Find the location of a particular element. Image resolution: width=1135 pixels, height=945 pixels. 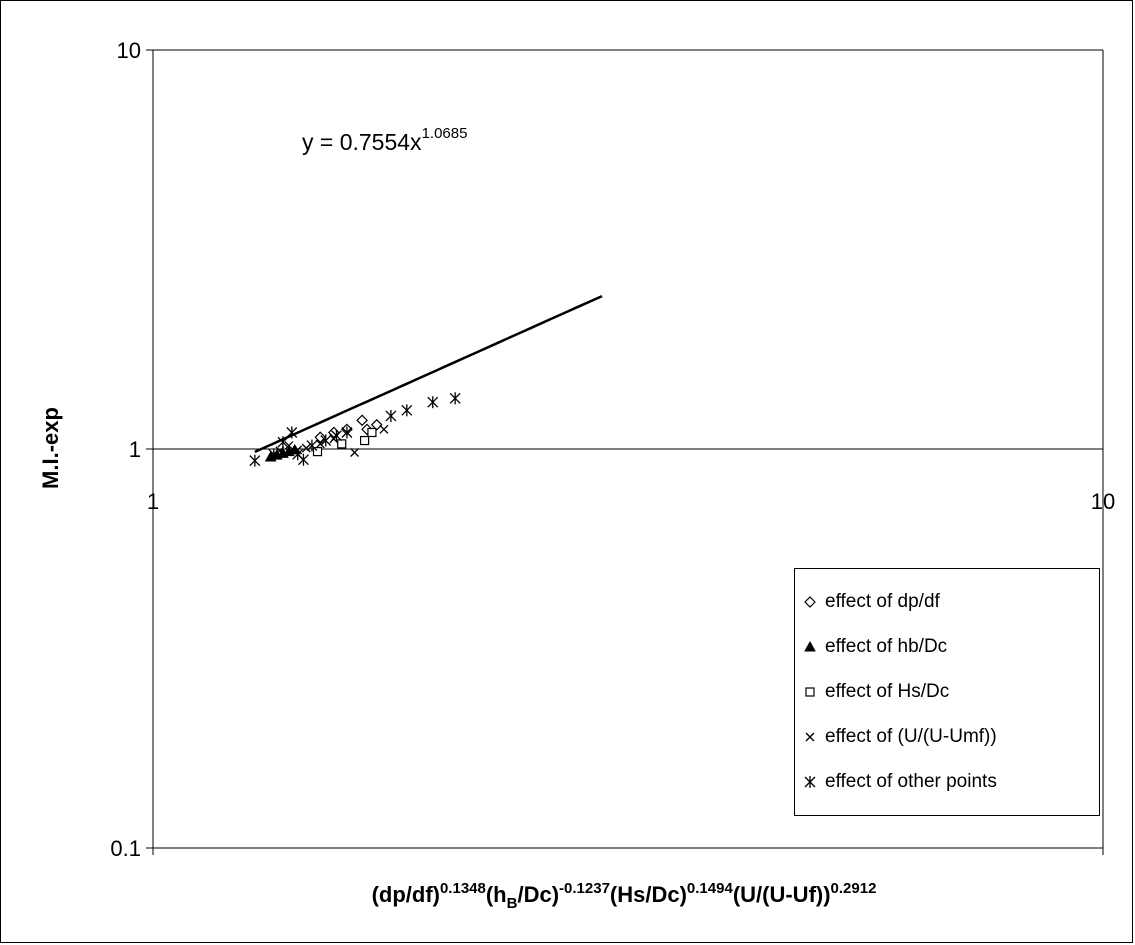

legend-label: effect of other points is located at coordinates (911, 781).